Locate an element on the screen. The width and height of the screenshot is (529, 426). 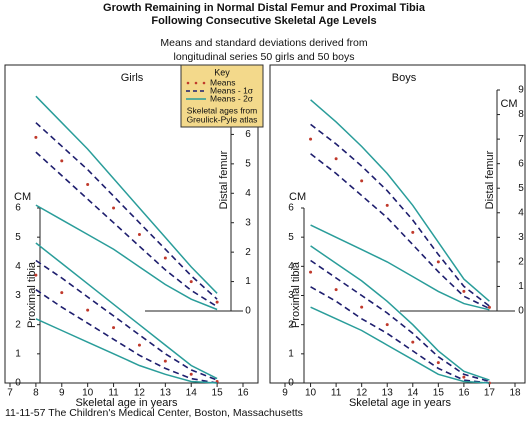
key-label: Means is located at coordinates (223, 82).